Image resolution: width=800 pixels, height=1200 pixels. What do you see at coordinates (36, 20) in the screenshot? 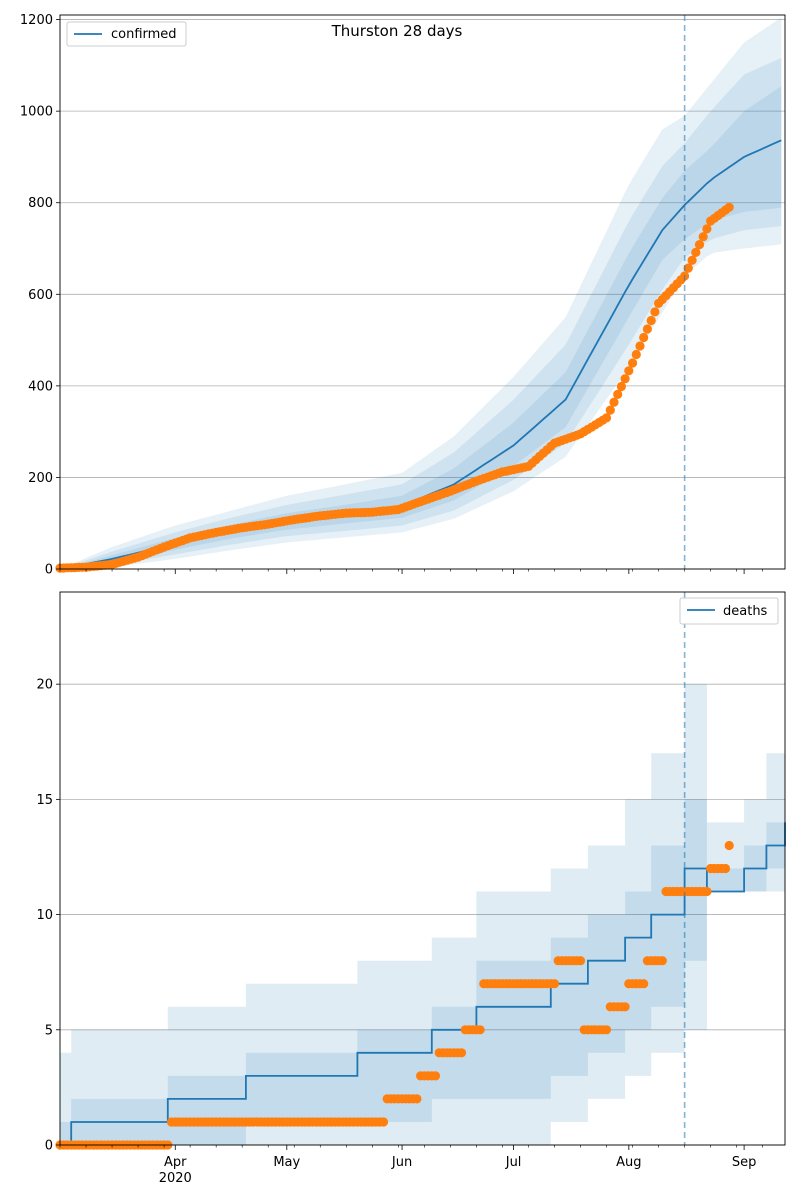
I see `confirmed-y-tick-label: 1200` at bounding box center [36, 20].